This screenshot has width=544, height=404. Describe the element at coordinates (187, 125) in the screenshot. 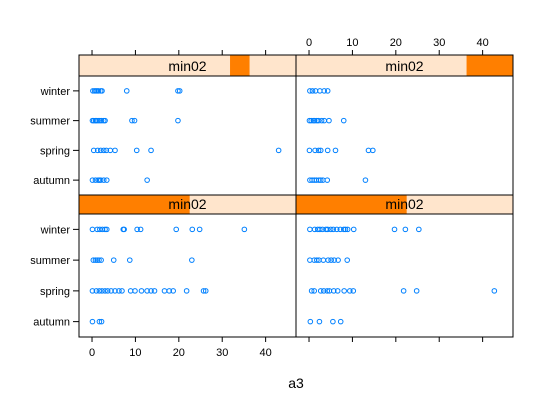

I see `panel-1: min02` at that location.